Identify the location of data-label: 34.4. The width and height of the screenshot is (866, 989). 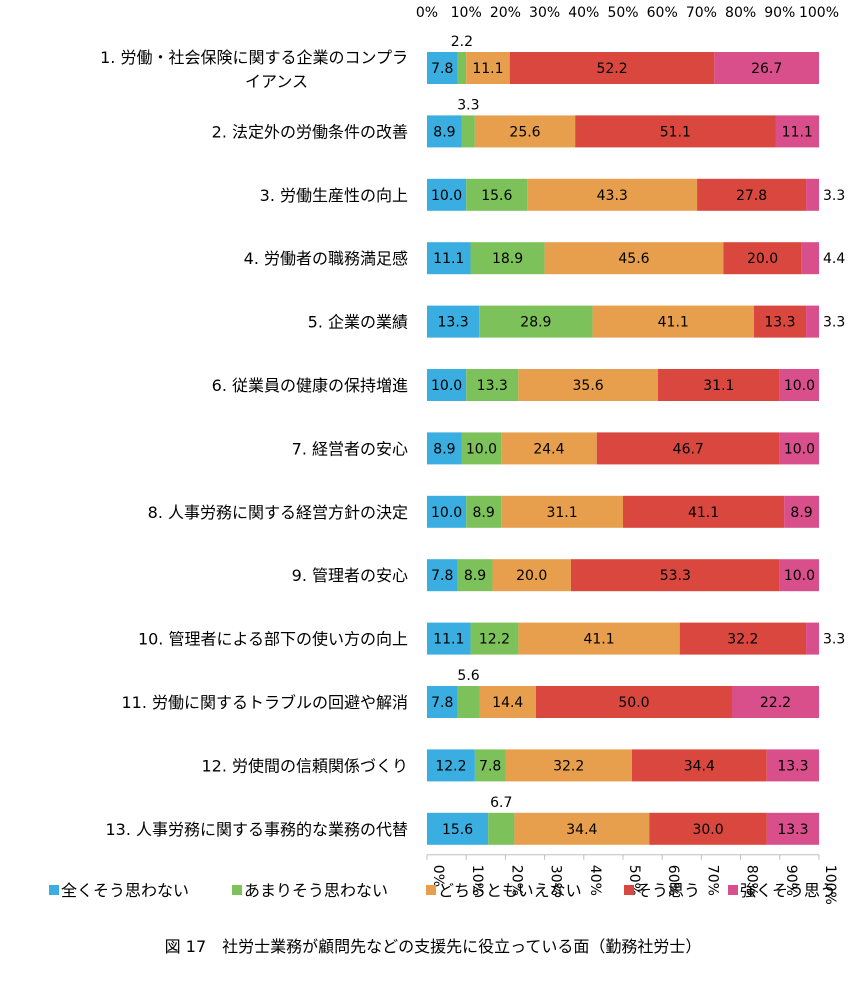
(581, 830).